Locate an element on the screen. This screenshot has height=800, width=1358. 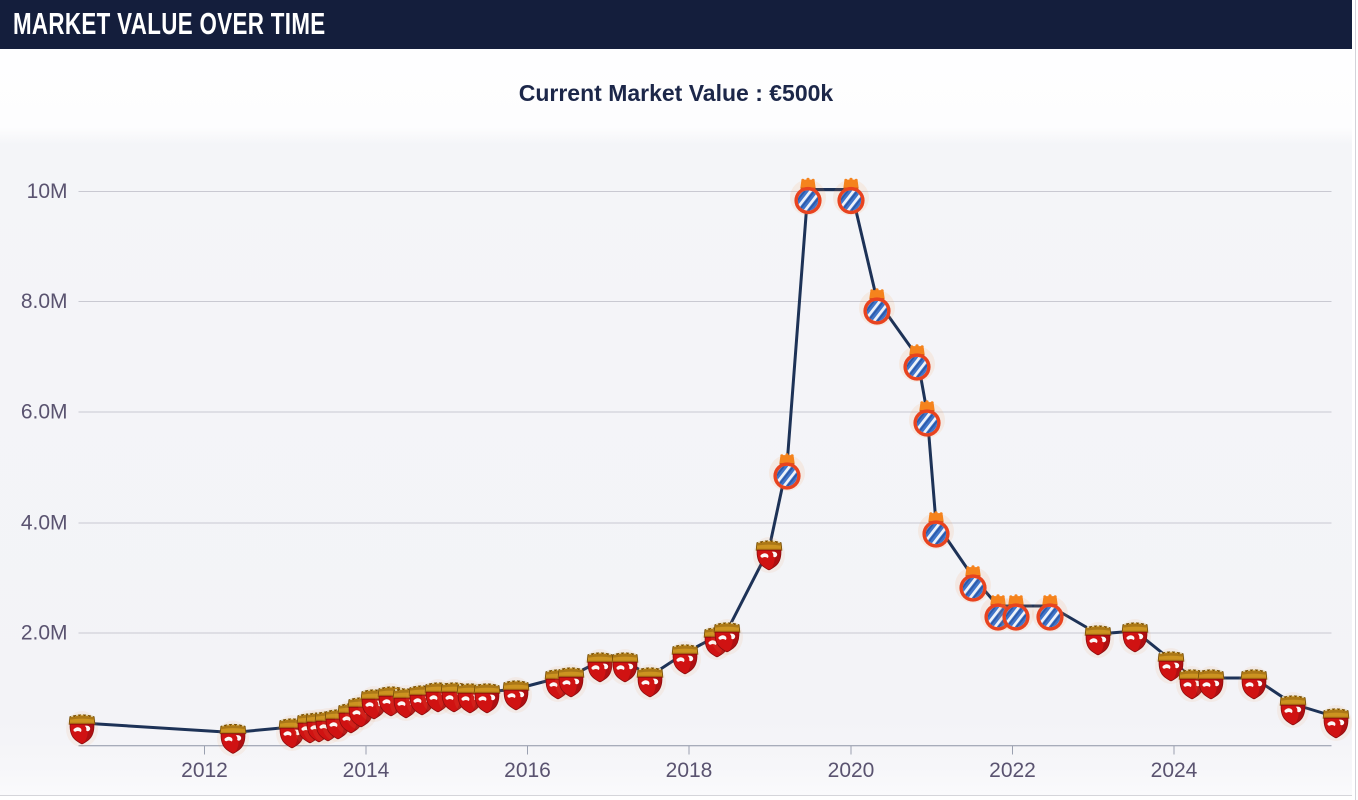
svg-text: 8.0M is located at coordinates (44, 301).